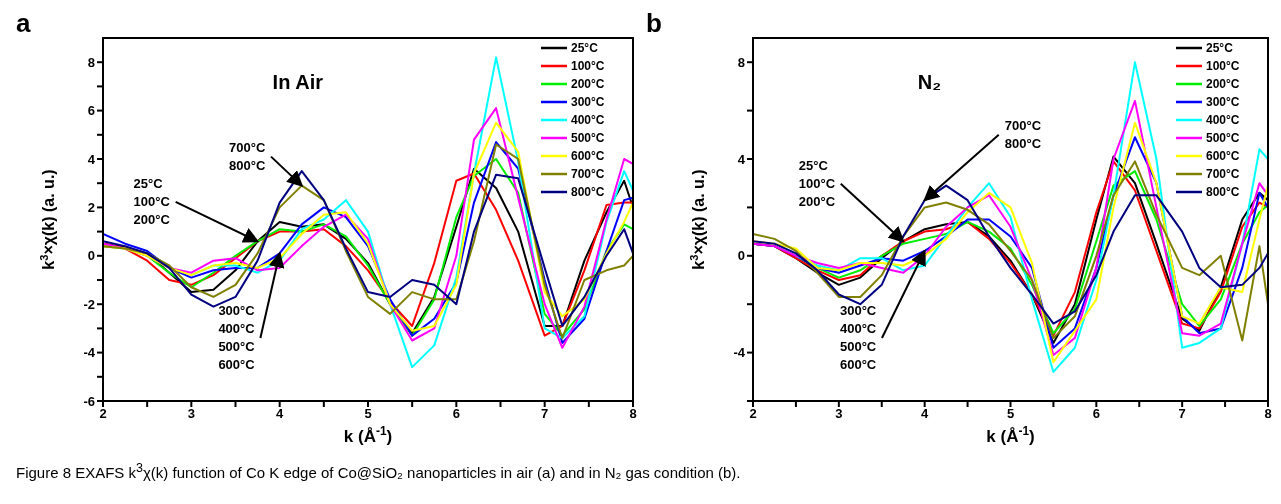  What do you see at coordinates (929, 81) in the screenshot?
I see `text: N₂` at bounding box center [929, 81].